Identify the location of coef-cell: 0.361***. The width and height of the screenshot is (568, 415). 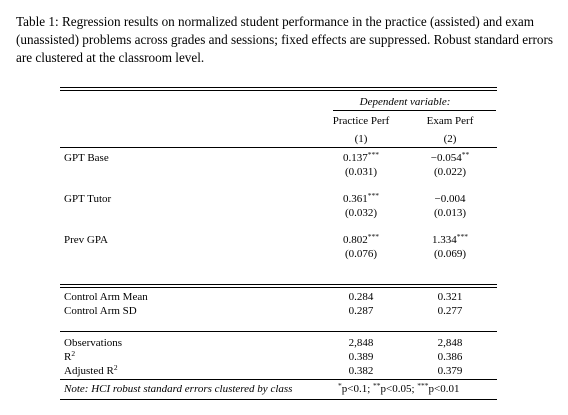
(361, 198).